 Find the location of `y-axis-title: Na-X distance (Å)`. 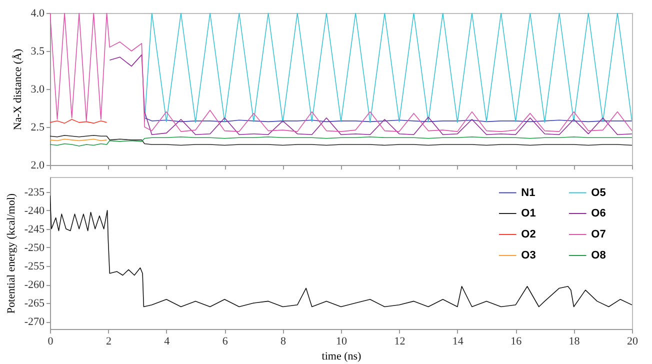

y-axis-title: Na-X distance (Å) is located at coordinates (17, 89).